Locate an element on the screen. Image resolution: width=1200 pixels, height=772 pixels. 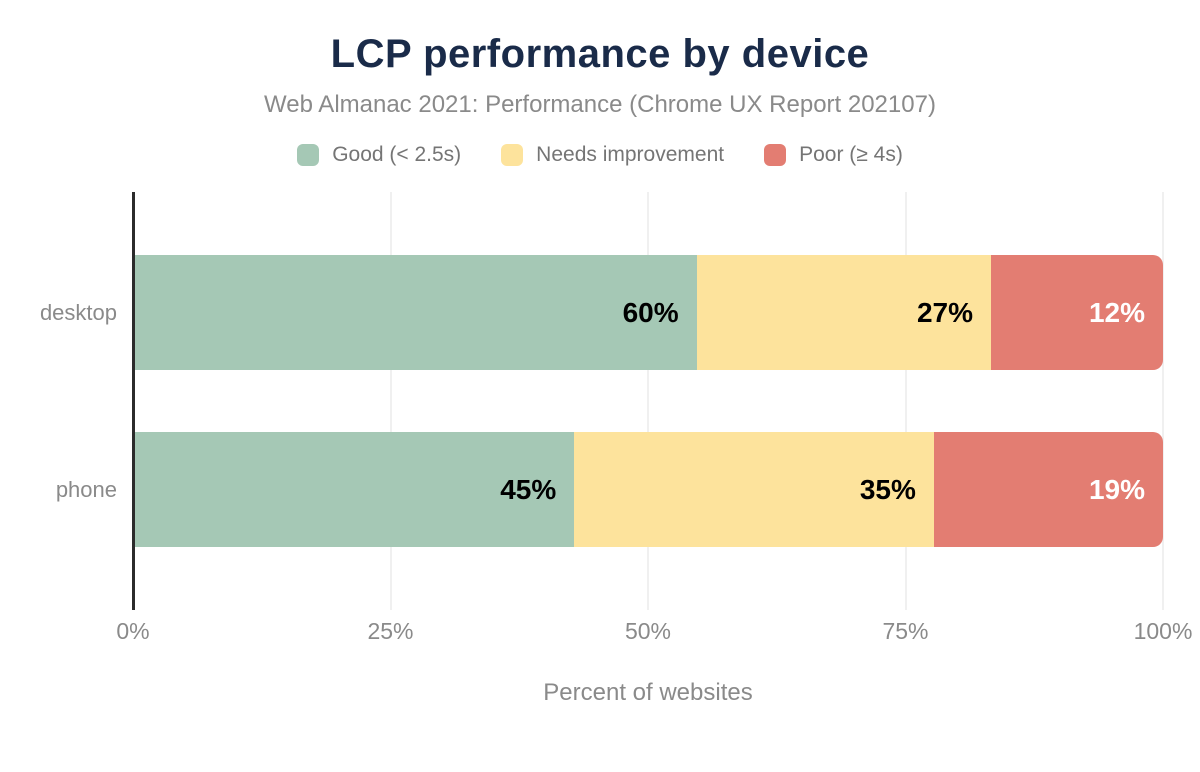
legend-item-good-2-5s: Good (< 2.5s) is located at coordinates (379, 155).